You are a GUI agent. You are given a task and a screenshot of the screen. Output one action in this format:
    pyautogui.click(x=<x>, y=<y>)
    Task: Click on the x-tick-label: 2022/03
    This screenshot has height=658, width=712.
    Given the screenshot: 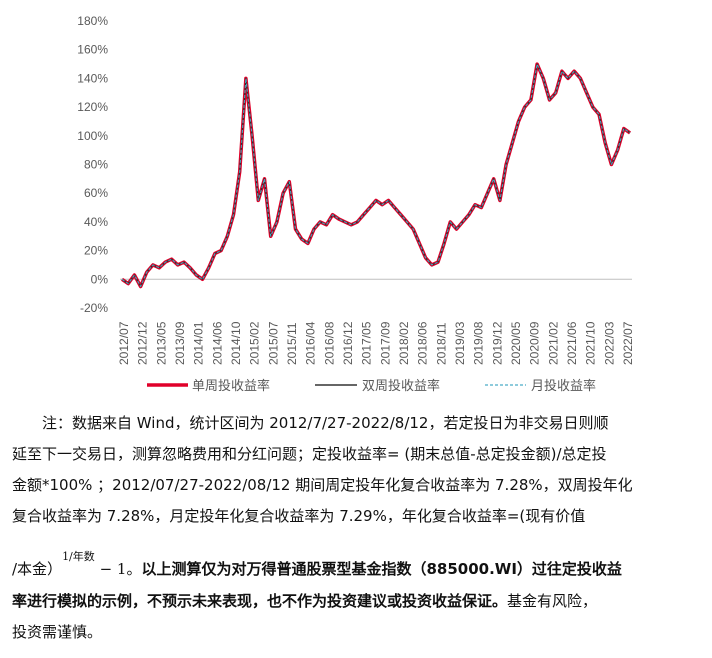 What is the action you would take?
    pyautogui.click(x=609, y=343)
    